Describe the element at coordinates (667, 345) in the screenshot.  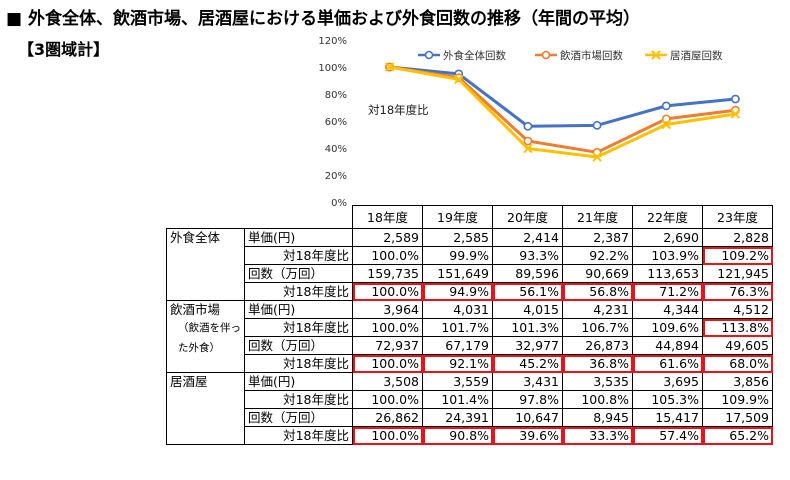
I see `value-cell: 44,894` at that location.